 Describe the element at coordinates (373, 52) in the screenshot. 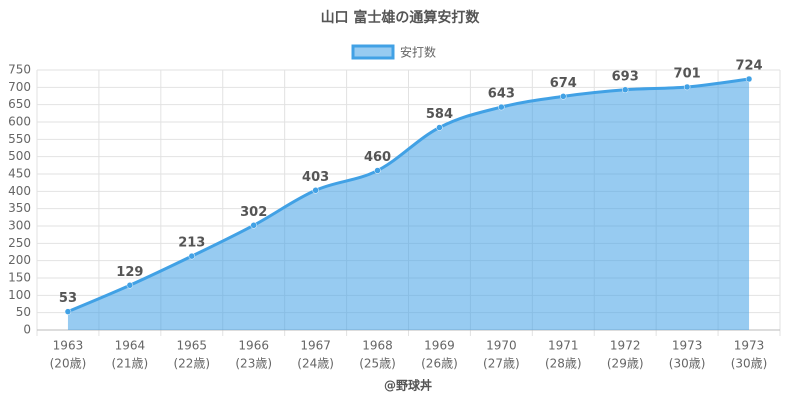

I see `legend-swatch` at that location.